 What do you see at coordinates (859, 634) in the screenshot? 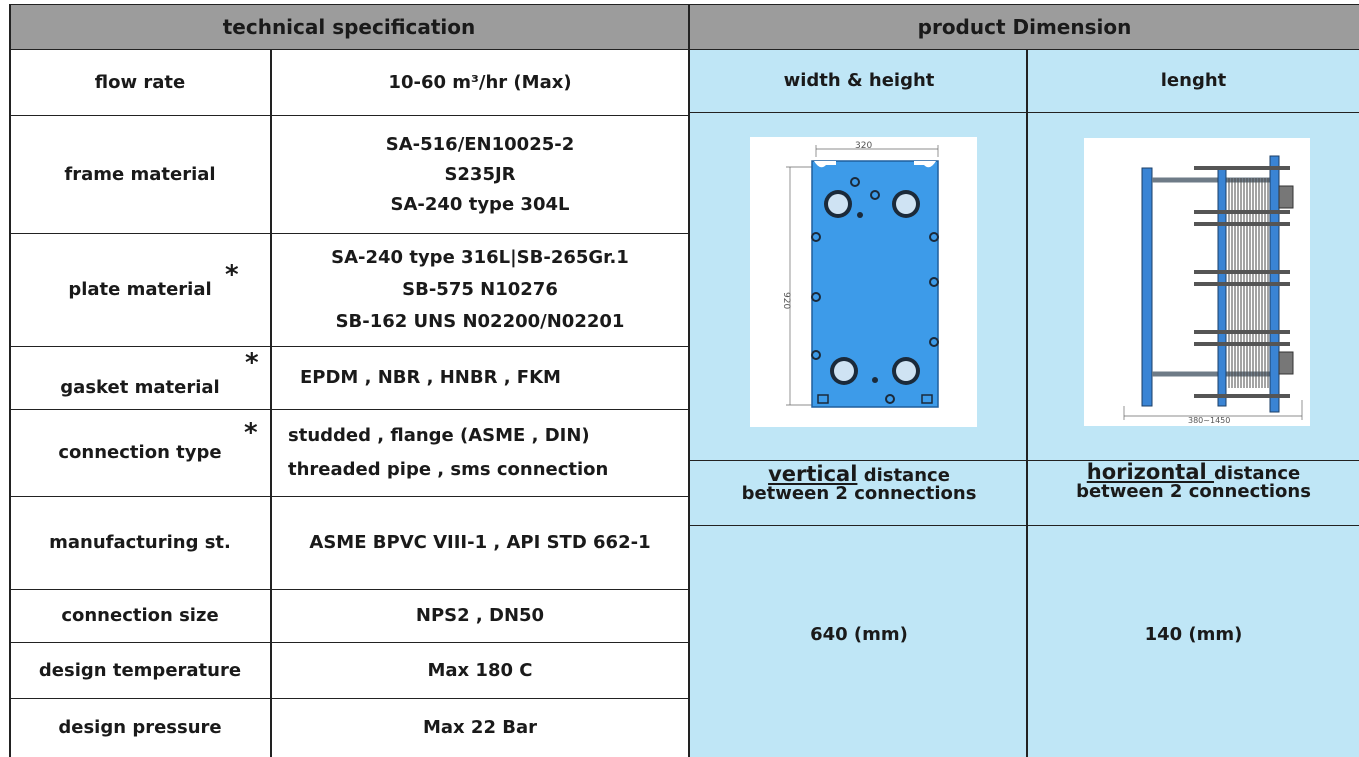
I see `vertical-distance-value: 640 (mm)` at bounding box center [859, 634].